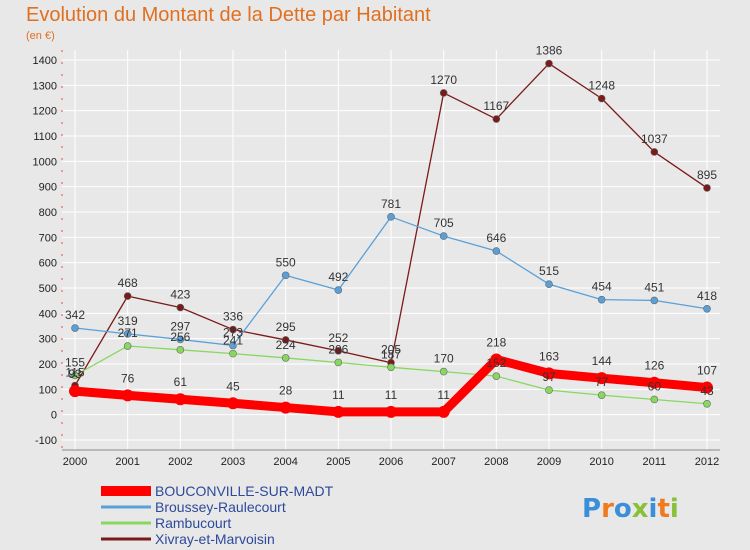  I want to click on y-tick-label: 300, so click(48, 340).